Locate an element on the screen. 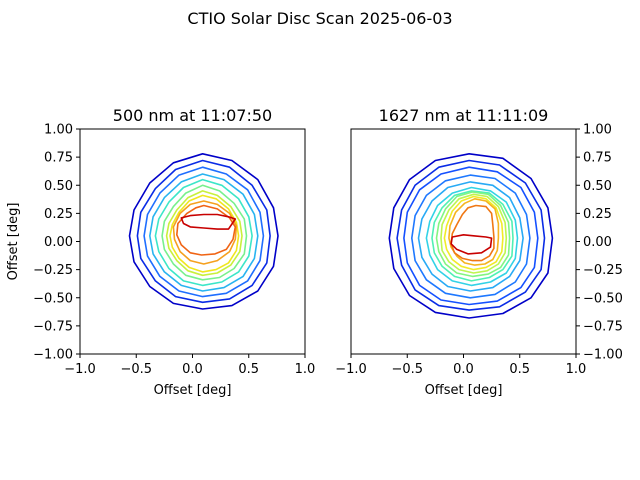 This screenshot has width=640, height=480. panel-1627nm-y-ticks: −1.00 −0.75 −0.50 −0.25 0.00 0.25 0.50 0.75 1.00 is located at coordinates (599, 243).